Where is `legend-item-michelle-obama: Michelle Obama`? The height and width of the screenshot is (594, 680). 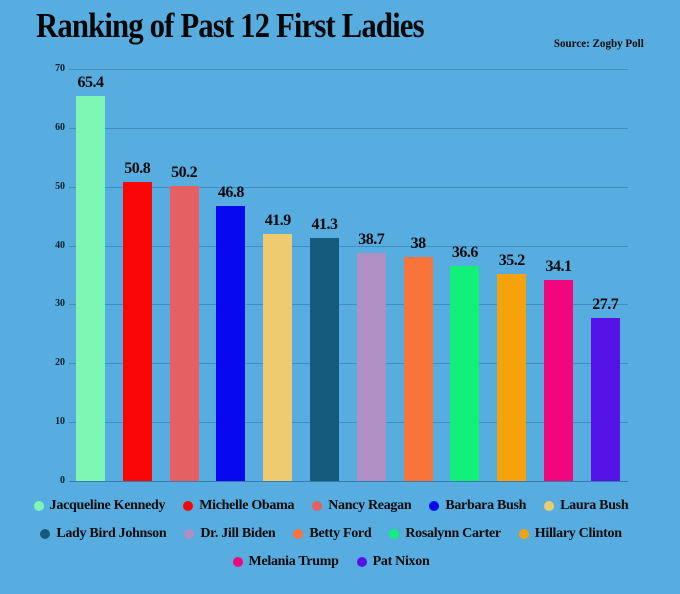 legend-item-michelle-obama: Michelle Obama is located at coordinates (238, 506).